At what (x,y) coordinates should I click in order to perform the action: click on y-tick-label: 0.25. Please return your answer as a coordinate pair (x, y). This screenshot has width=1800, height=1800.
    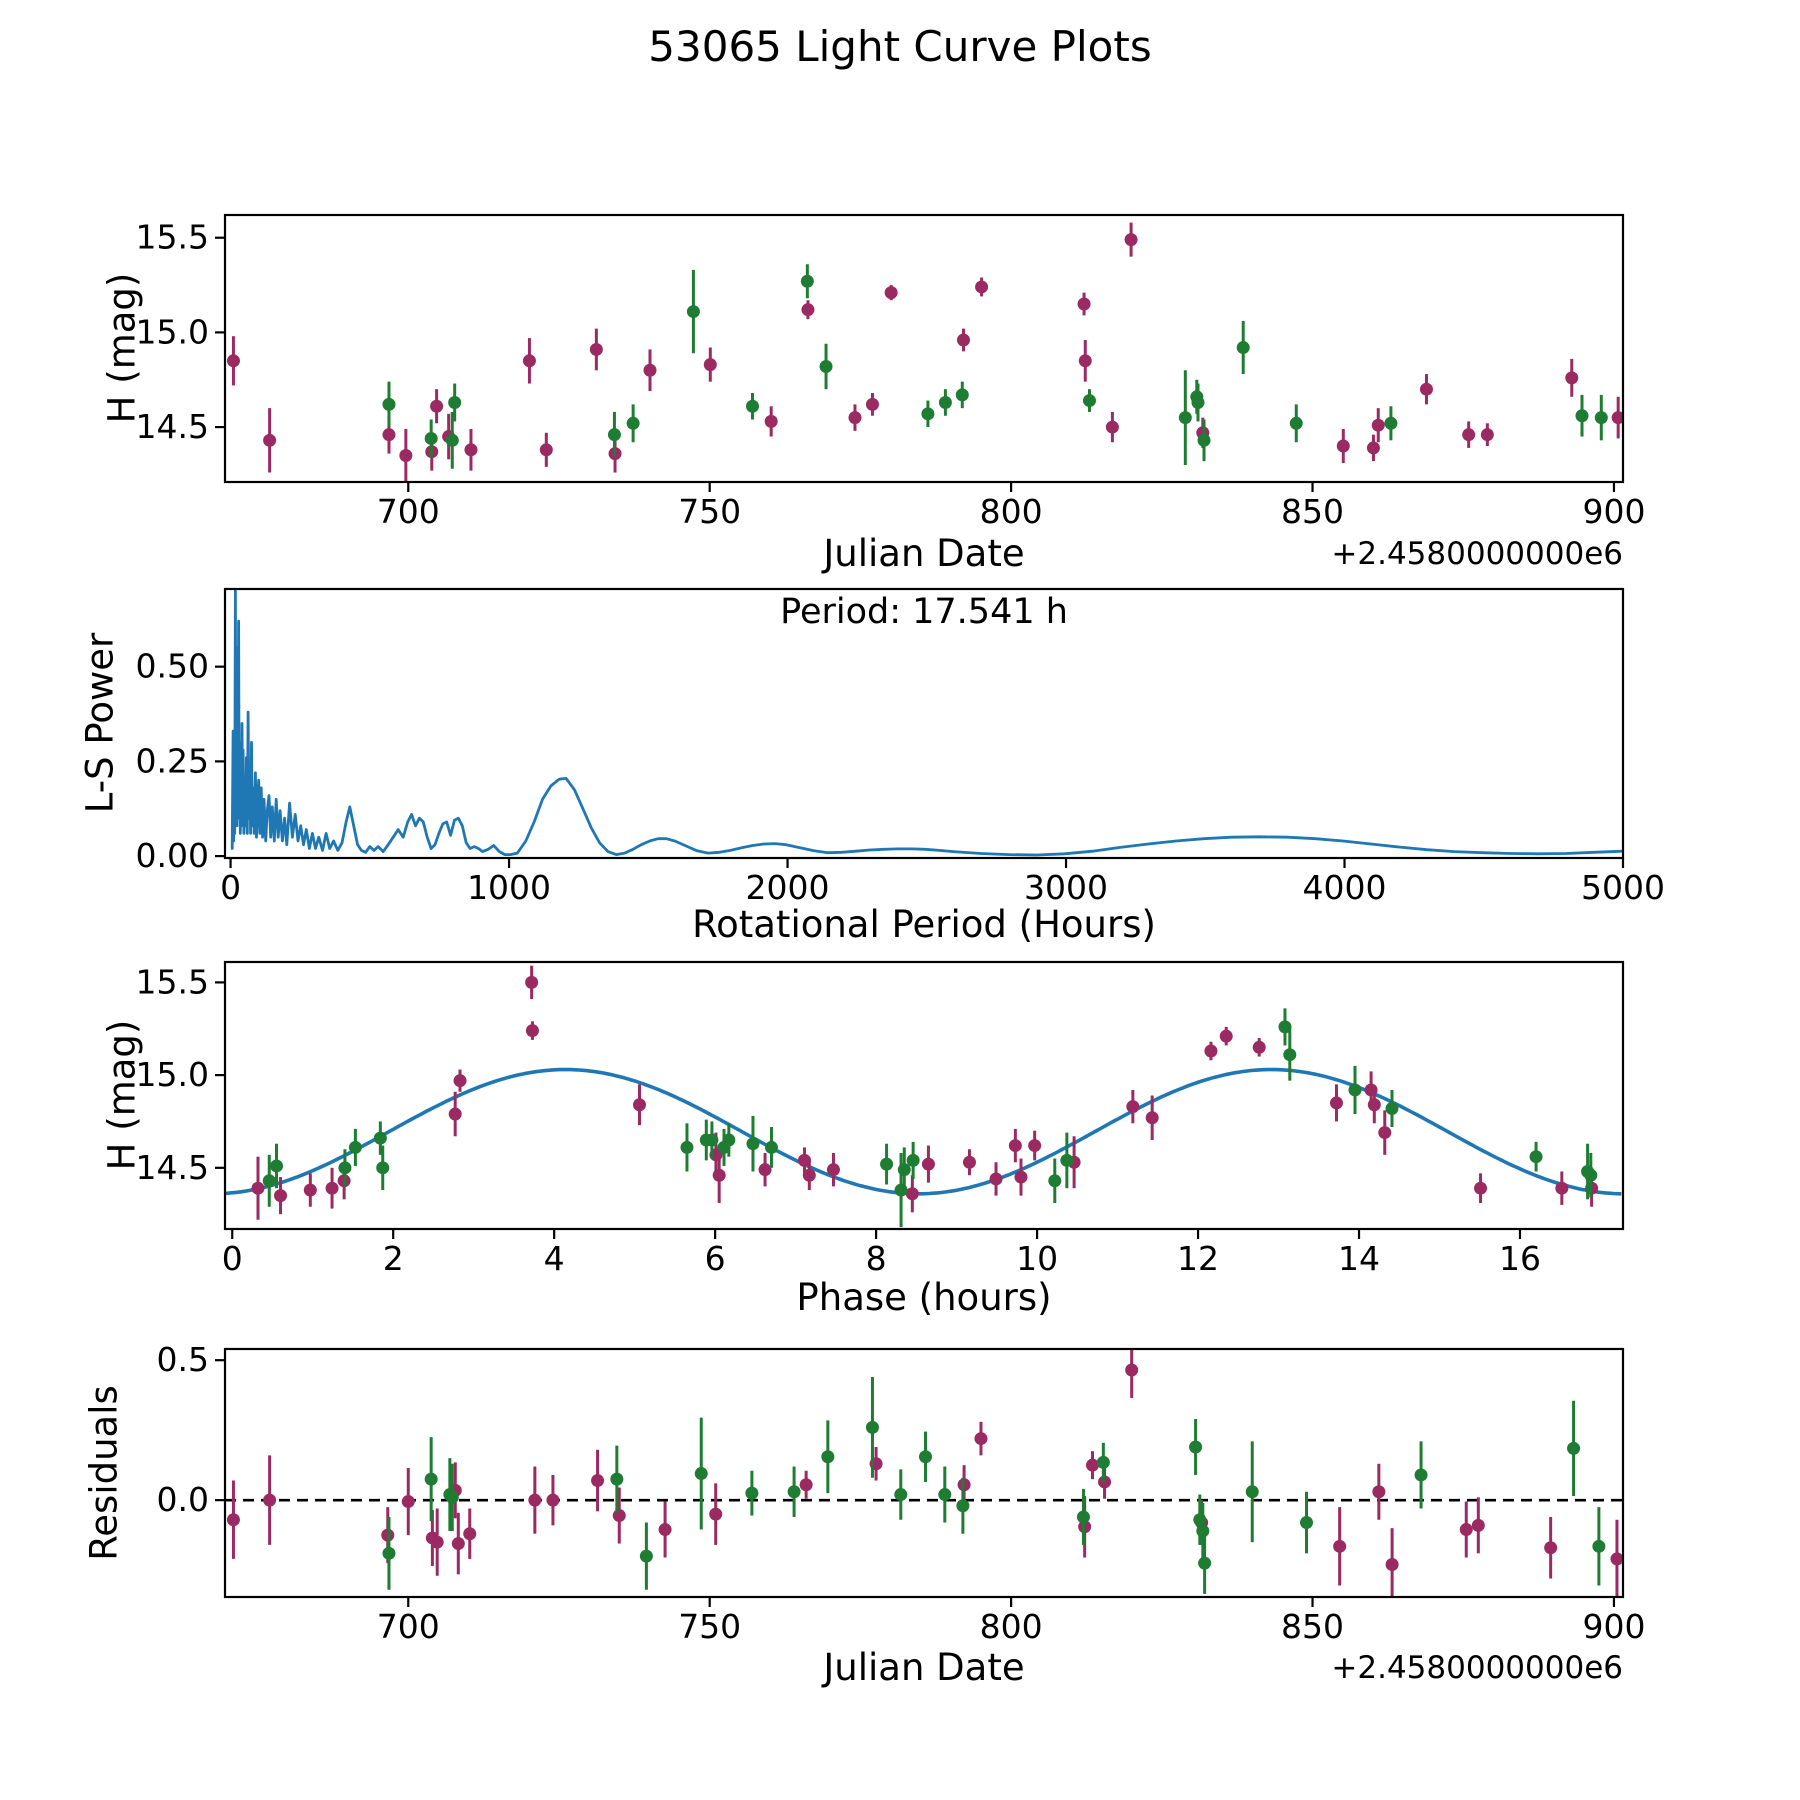
    Looking at the image, I should click on (172, 760).